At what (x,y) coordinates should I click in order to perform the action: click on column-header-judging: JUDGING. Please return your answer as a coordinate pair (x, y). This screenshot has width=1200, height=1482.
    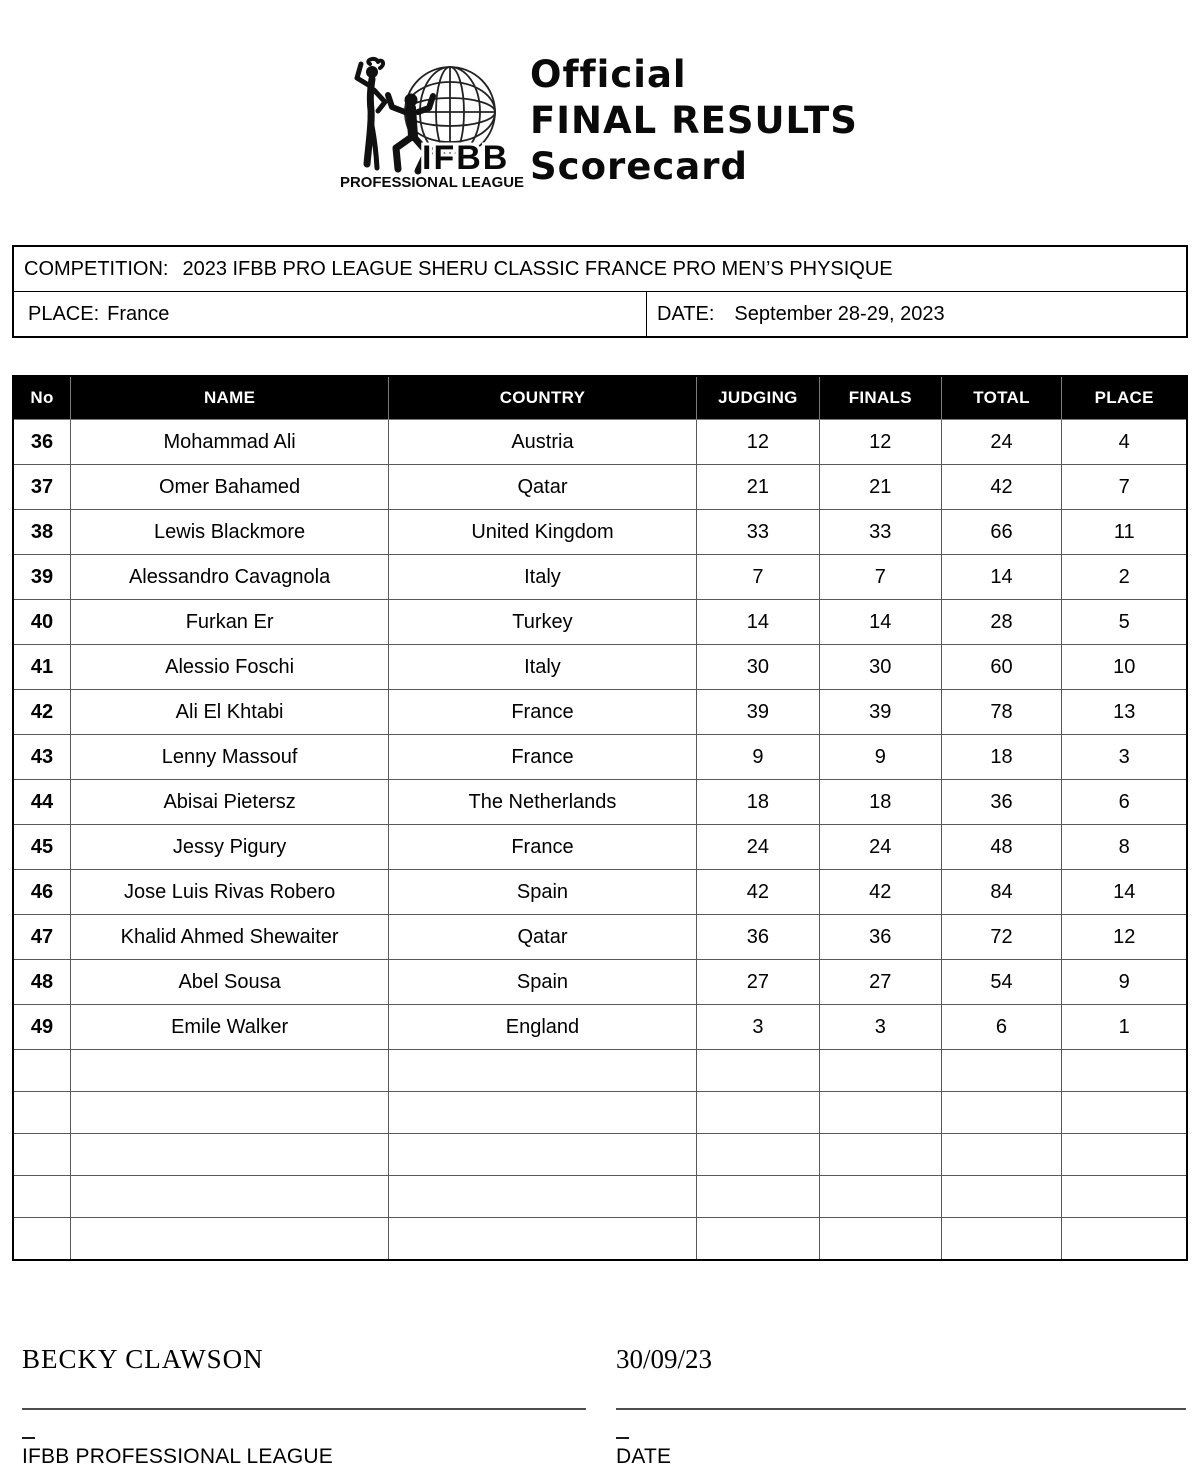
    Looking at the image, I should click on (758, 397).